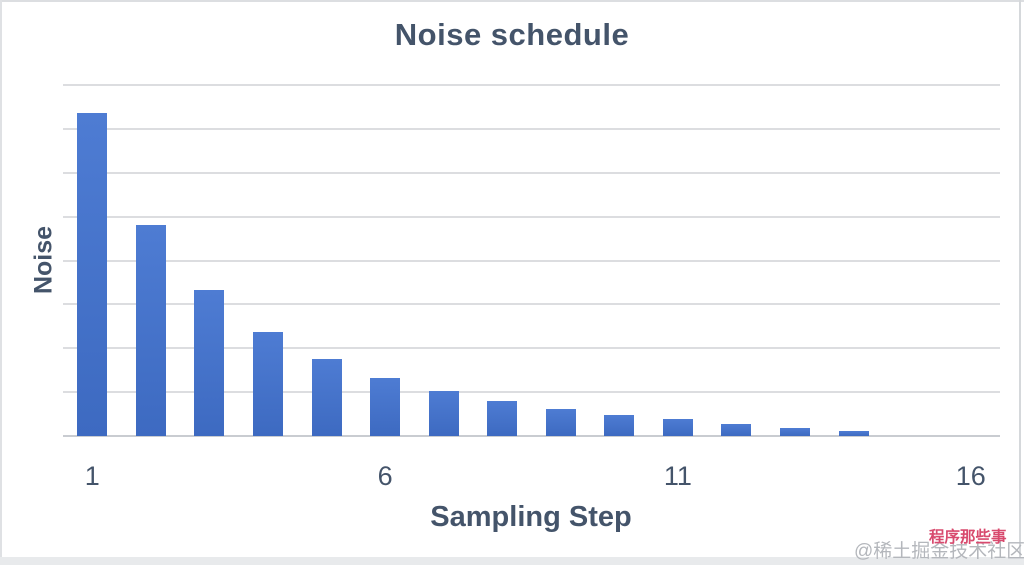  Describe the element at coordinates (531, 436) in the screenshot. I see `x-axis-baseline` at that location.